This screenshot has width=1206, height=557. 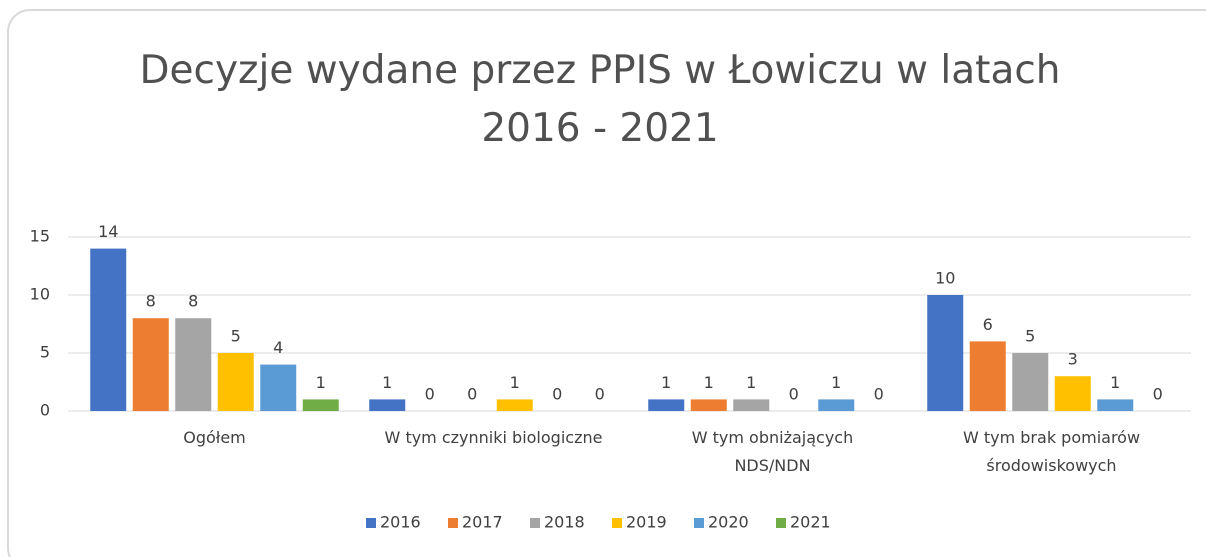 What do you see at coordinates (772, 451) in the screenshot?
I see `x-tick-label: W tym obniżających NDS/NDN` at bounding box center [772, 451].